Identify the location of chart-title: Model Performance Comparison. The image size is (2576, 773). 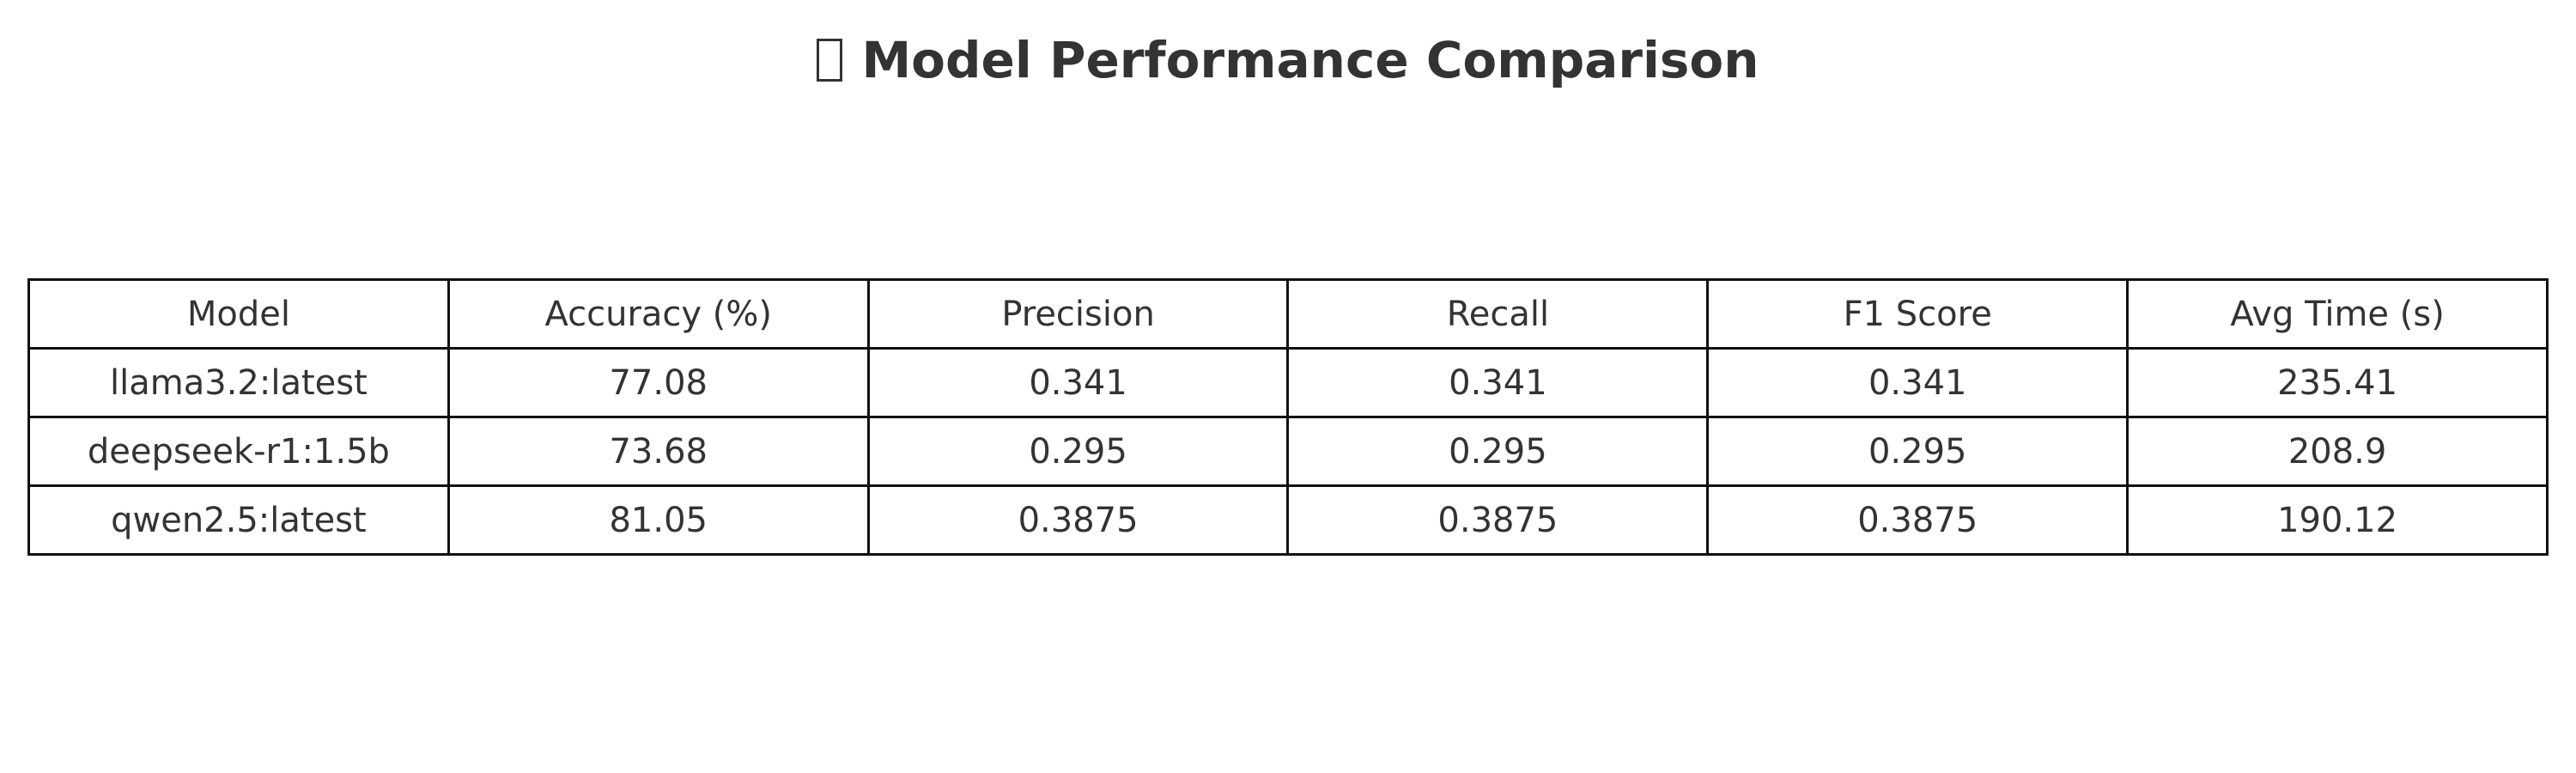
(1310, 60).